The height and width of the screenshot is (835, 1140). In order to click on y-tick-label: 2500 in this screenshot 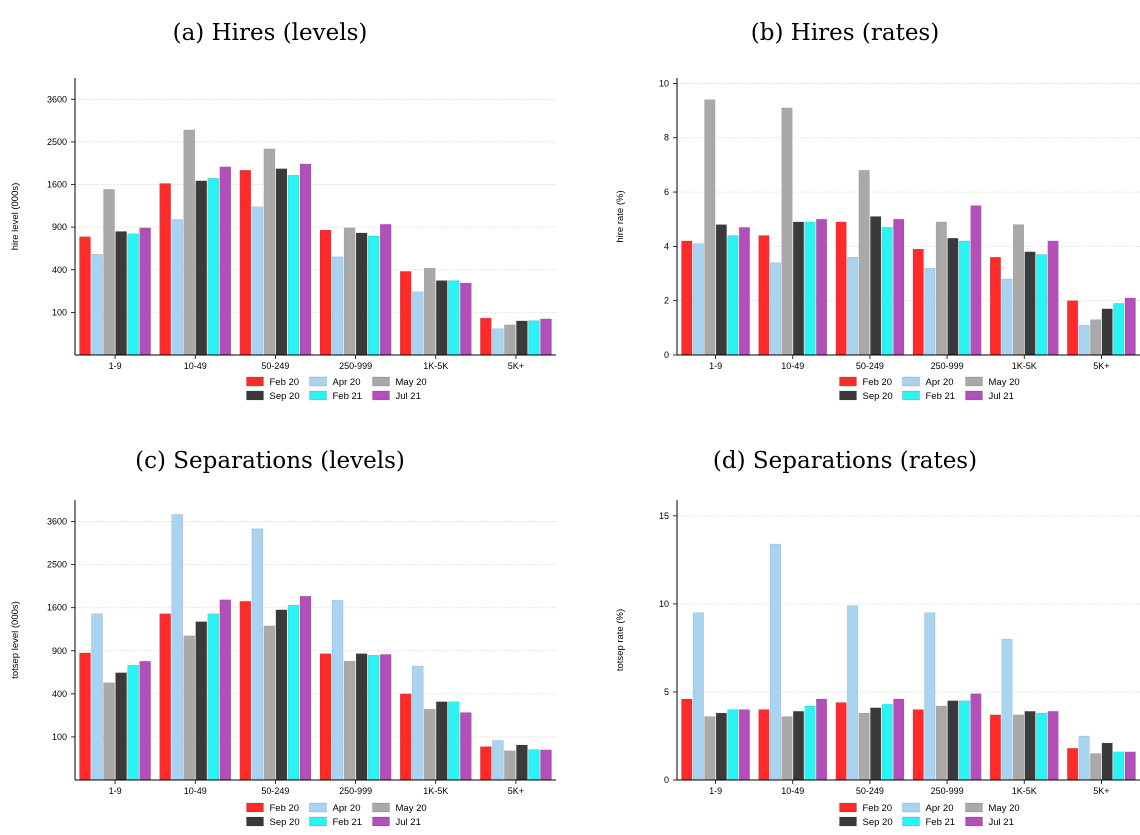, I will do `click(57, 565)`.